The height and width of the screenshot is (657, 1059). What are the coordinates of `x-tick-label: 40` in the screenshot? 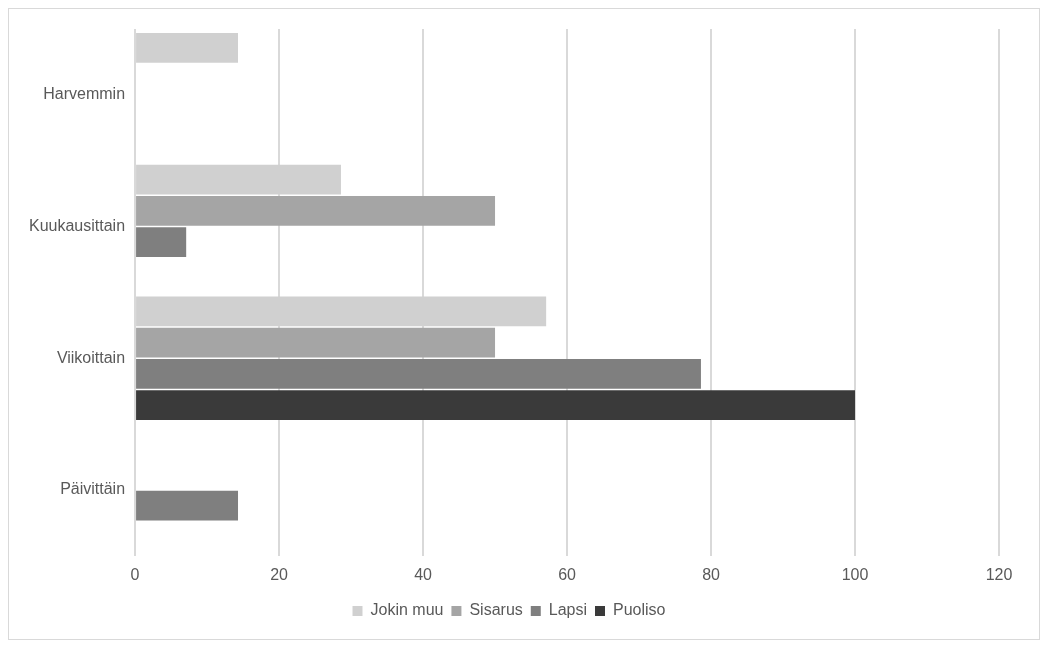 It's located at (423, 574).